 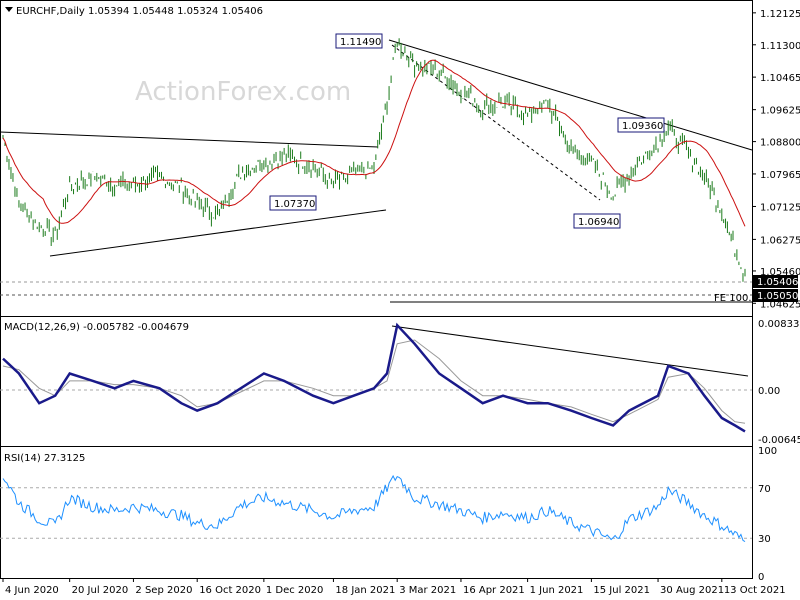 What do you see at coordinates (761, 577) in the screenshot?
I see `rsi-tick-label: 0` at bounding box center [761, 577].